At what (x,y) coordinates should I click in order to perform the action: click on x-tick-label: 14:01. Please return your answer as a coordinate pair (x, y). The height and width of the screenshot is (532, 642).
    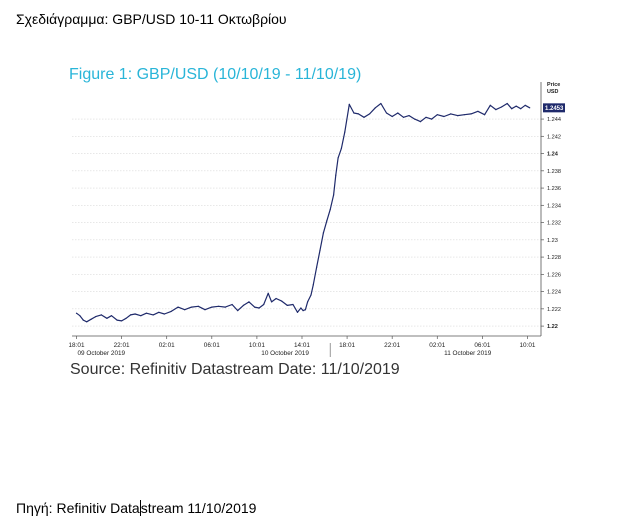
    Looking at the image, I should click on (302, 345).